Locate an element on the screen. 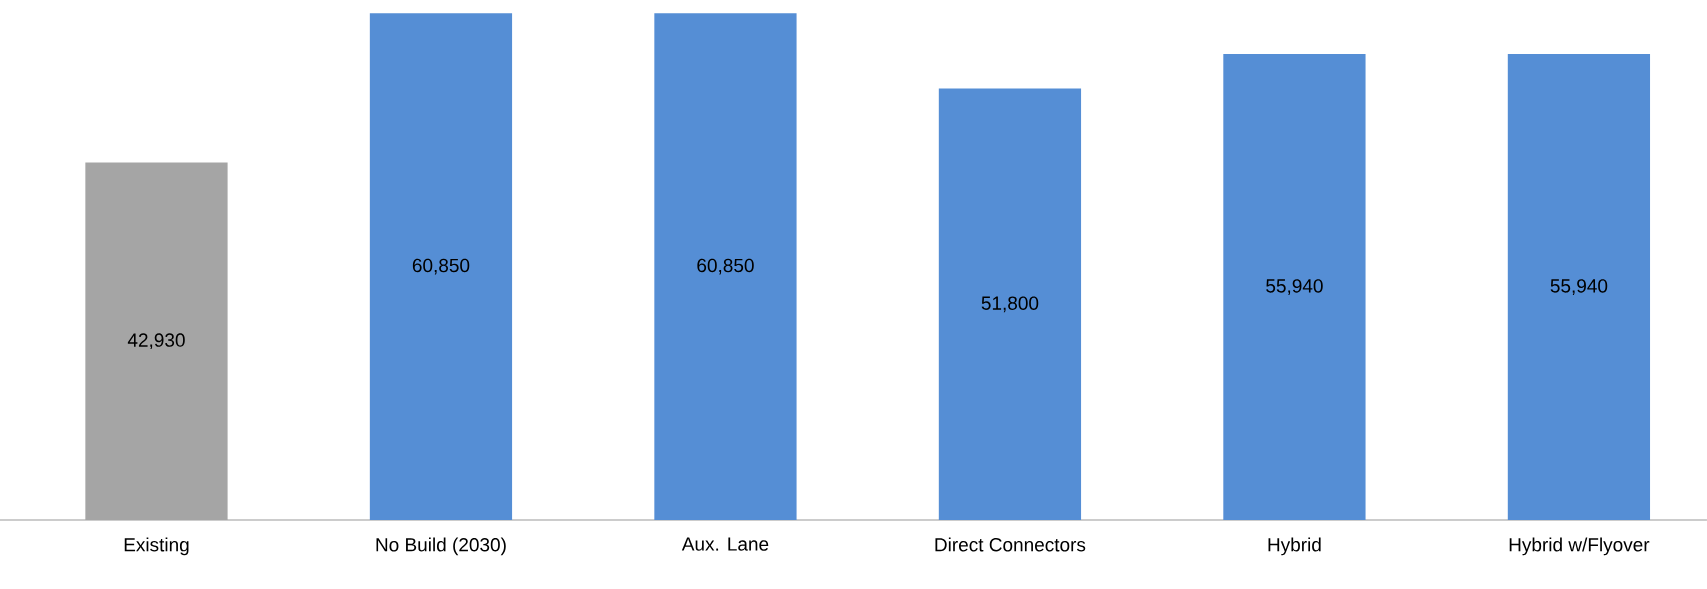 This screenshot has height=589, width=1707. data-label: 51,800 is located at coordinates (1010, 304).